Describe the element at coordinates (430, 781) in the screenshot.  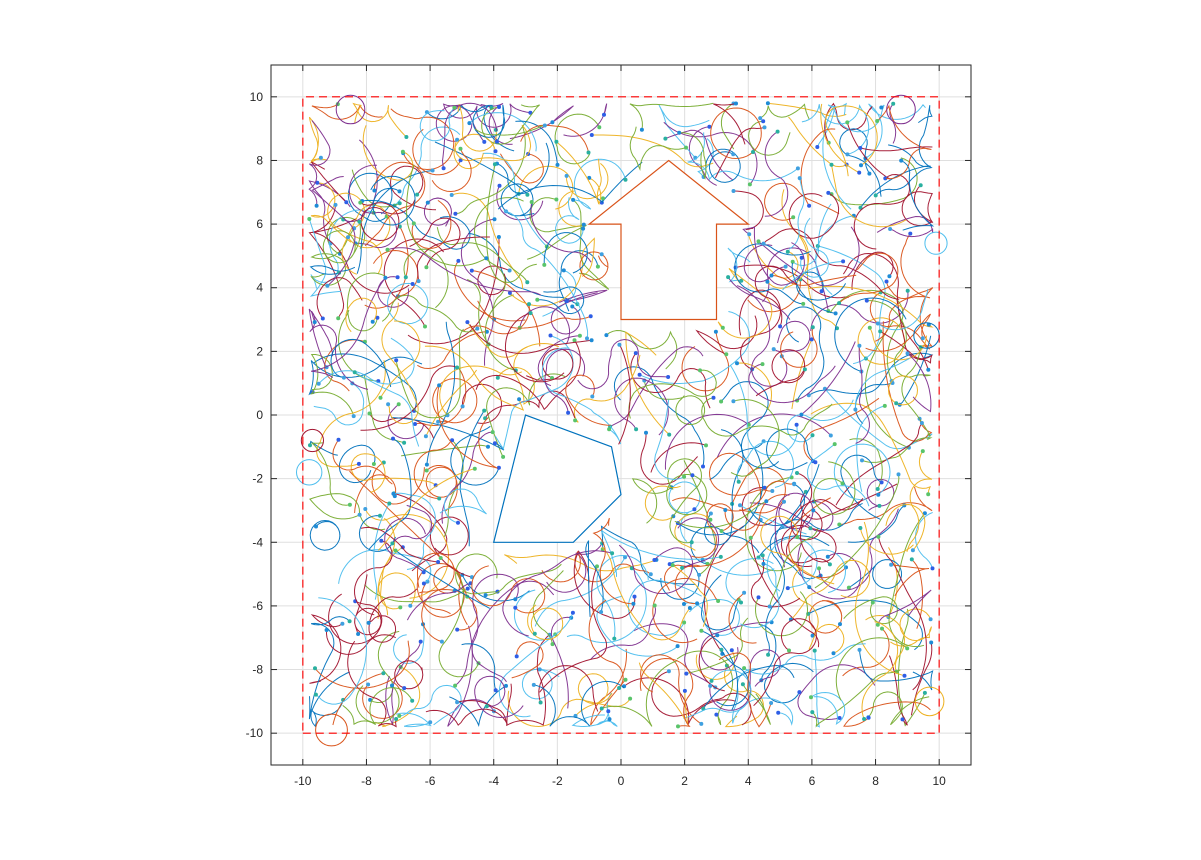
I see `x-tick-label: -6` at that location.